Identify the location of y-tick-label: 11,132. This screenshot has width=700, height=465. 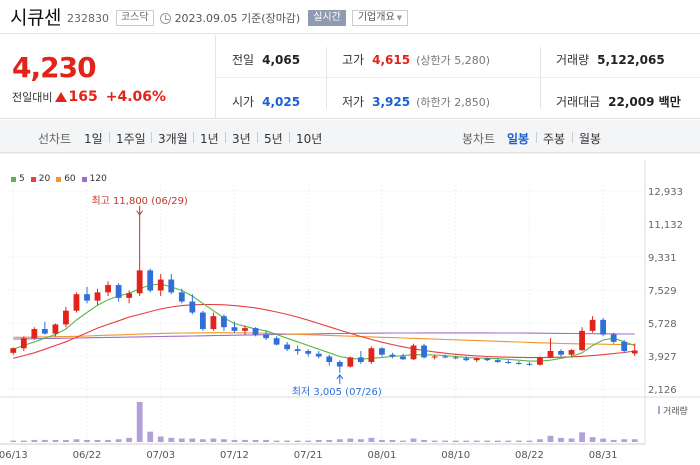
(665, 225).